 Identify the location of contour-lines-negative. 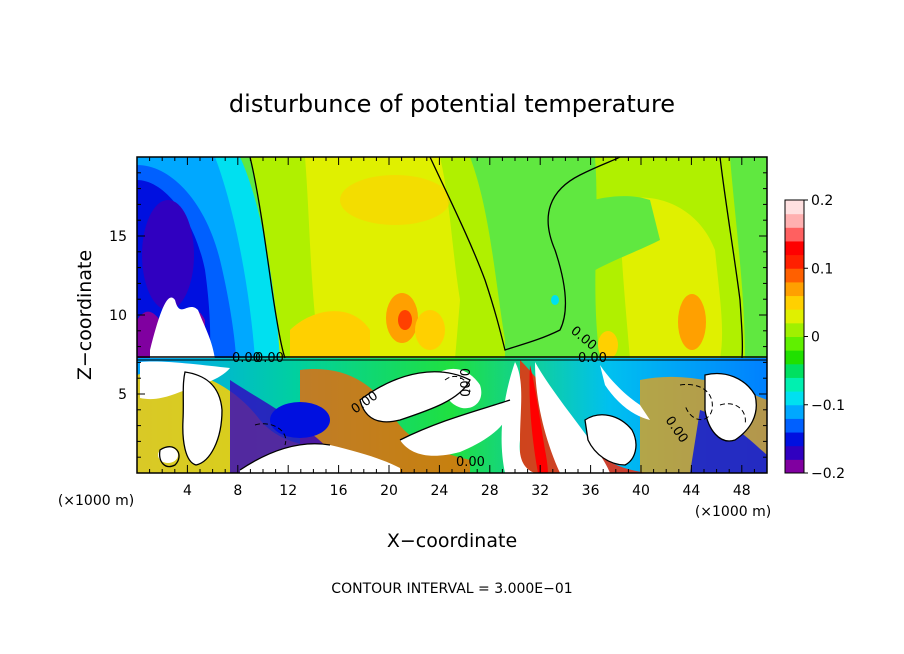
(500, 411).